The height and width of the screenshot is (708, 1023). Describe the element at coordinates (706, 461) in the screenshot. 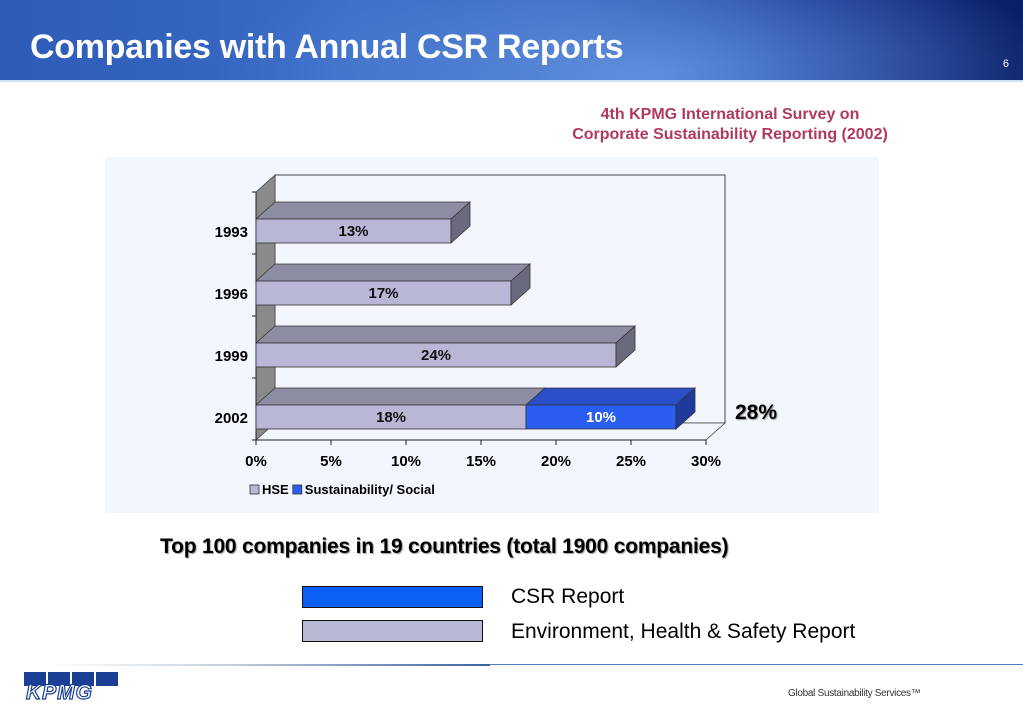

I see `x-tick-label: 30%` at that location.